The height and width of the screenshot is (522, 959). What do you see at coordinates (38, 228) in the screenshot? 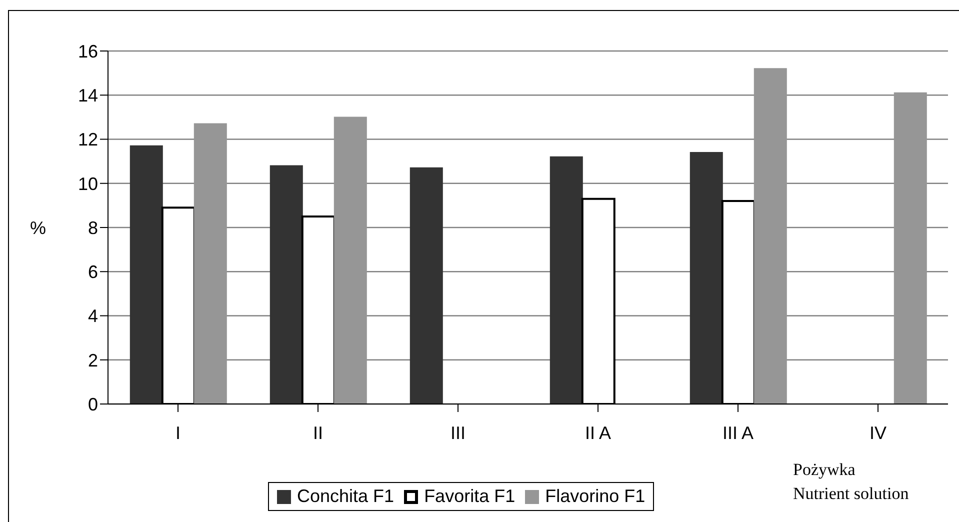
I see `y-axis-title: %` at bounding box center [38, 228].